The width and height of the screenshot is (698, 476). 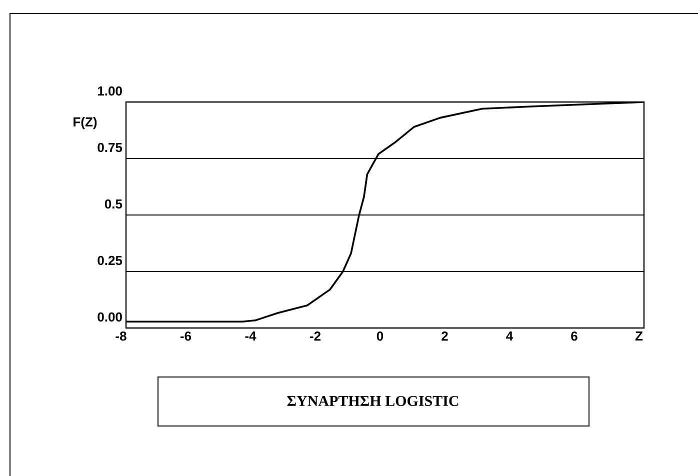 What do you see at coordinates (445, 336) in the screenshot?
I see `x-tick-label: 2` at bounding box center [445, 336].